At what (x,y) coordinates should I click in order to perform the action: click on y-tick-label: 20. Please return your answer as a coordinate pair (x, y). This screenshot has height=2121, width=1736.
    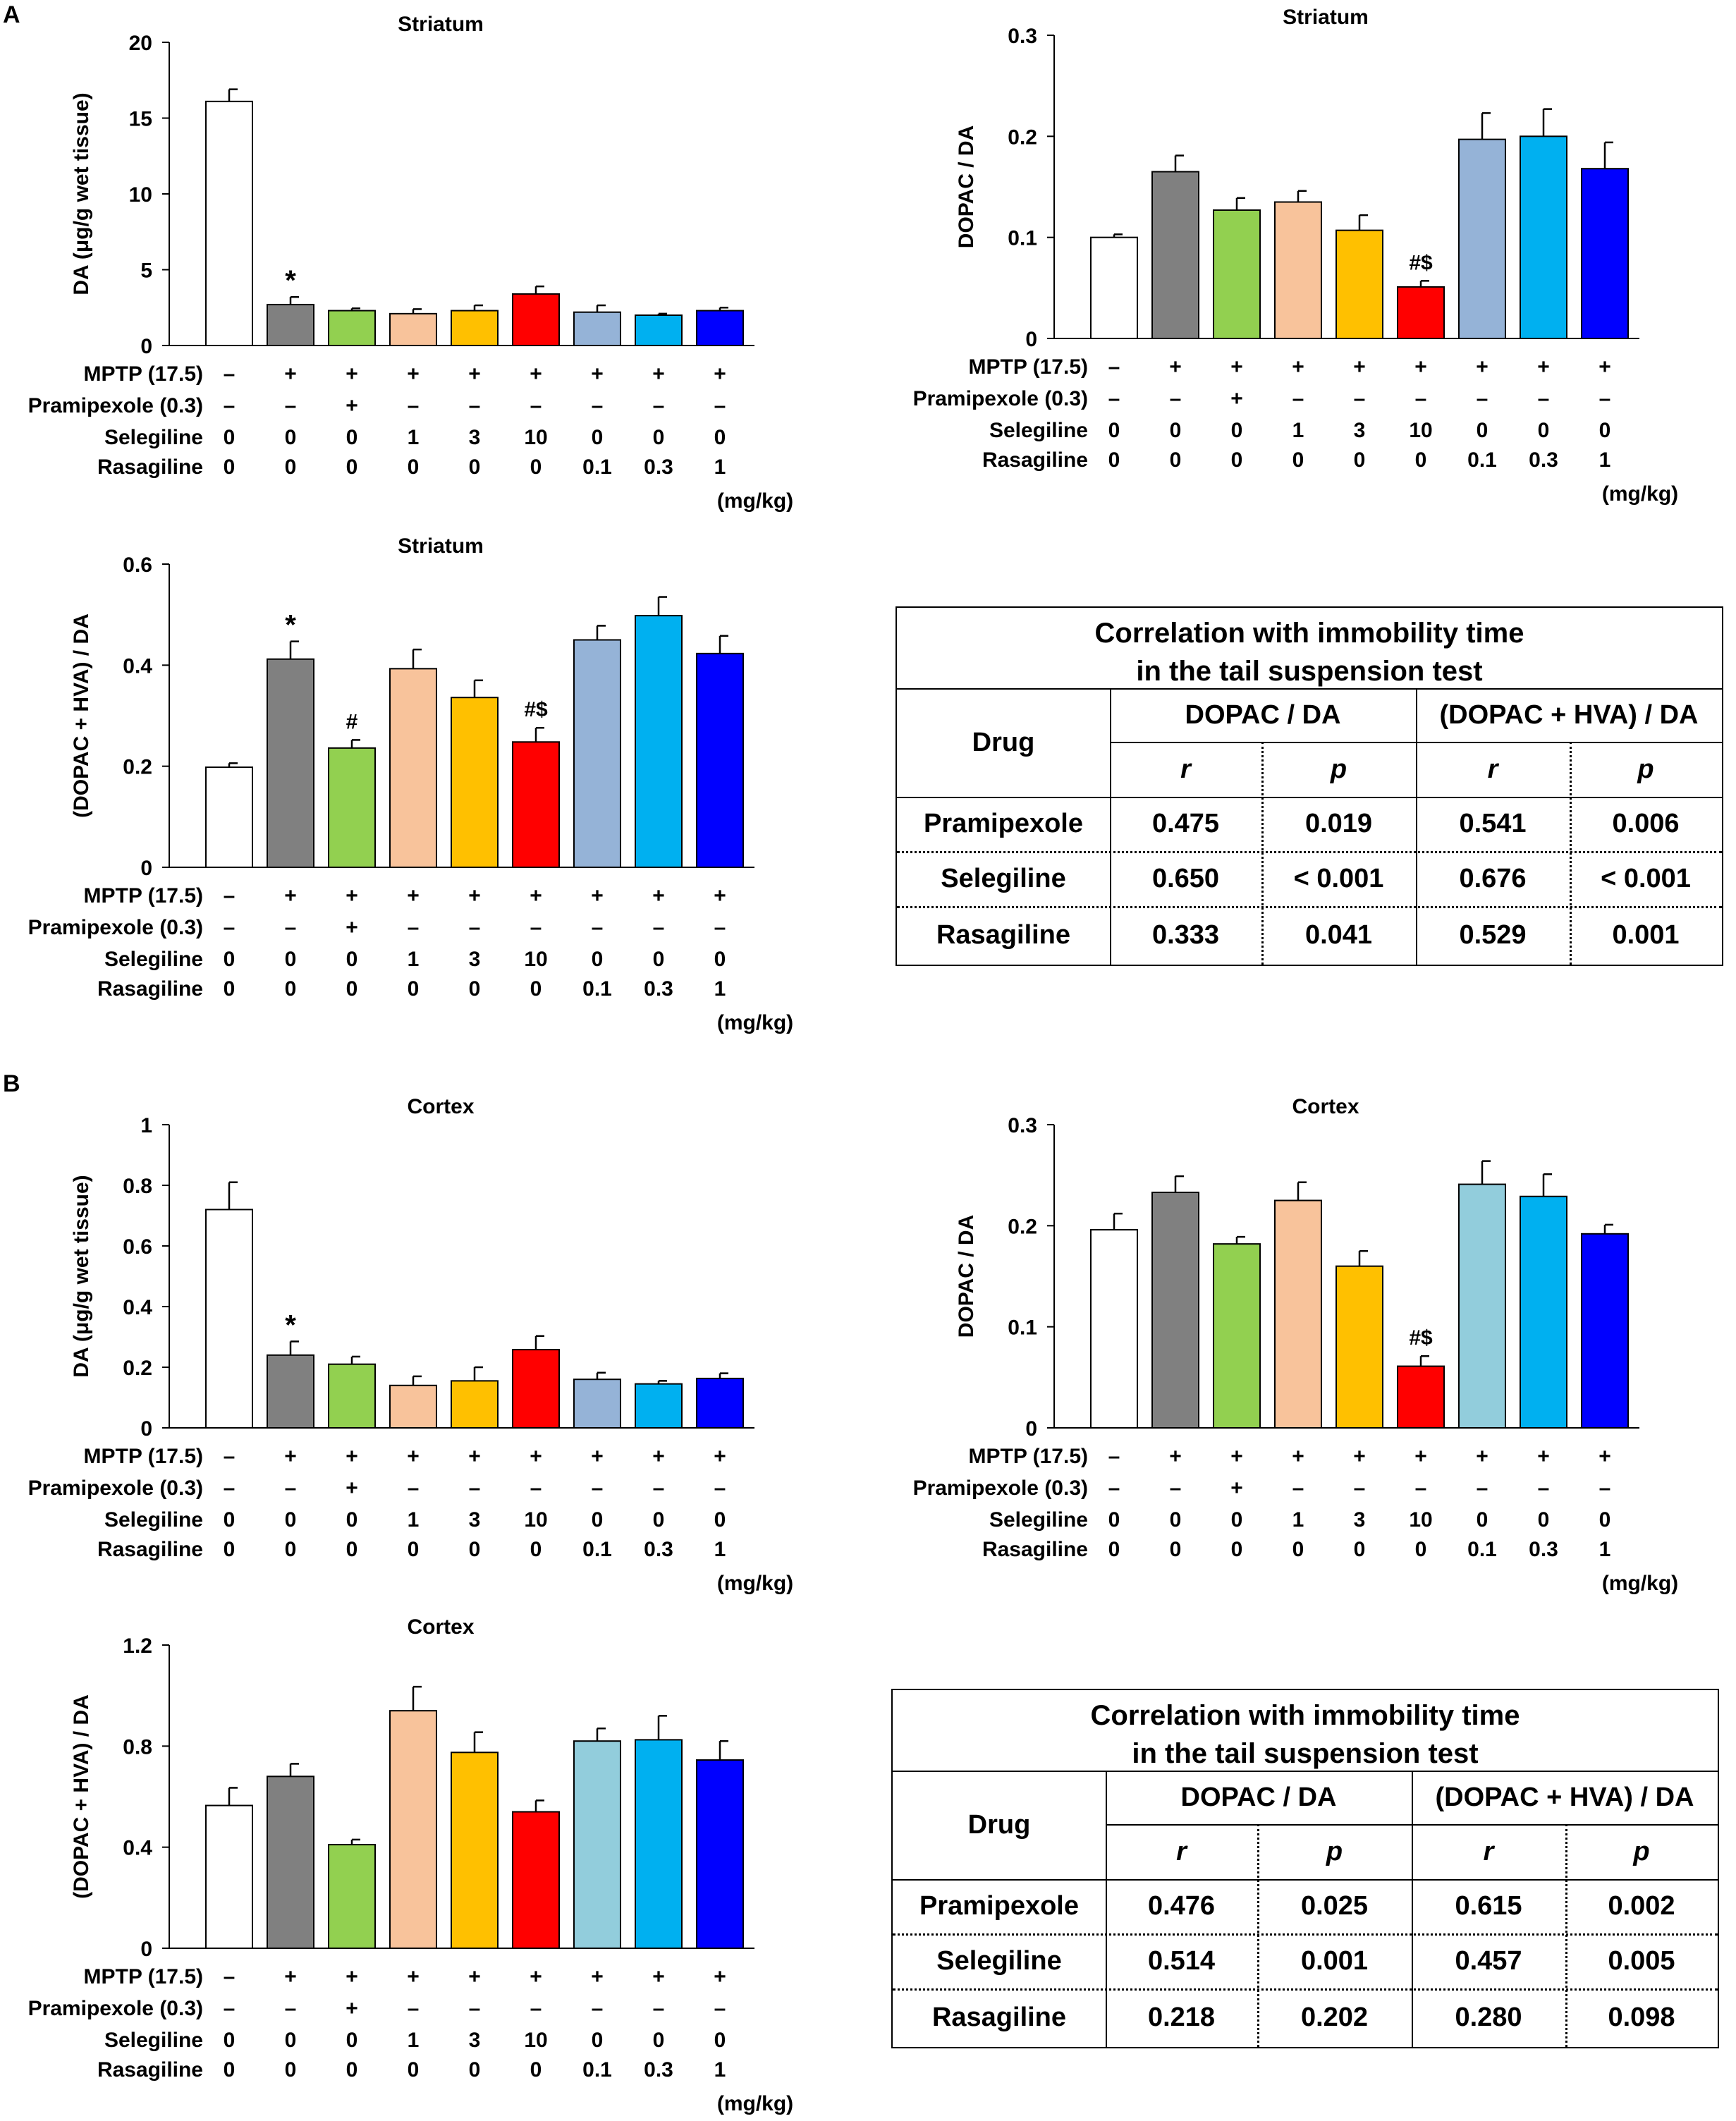
    Looking at the image, I should click on (141, 43).